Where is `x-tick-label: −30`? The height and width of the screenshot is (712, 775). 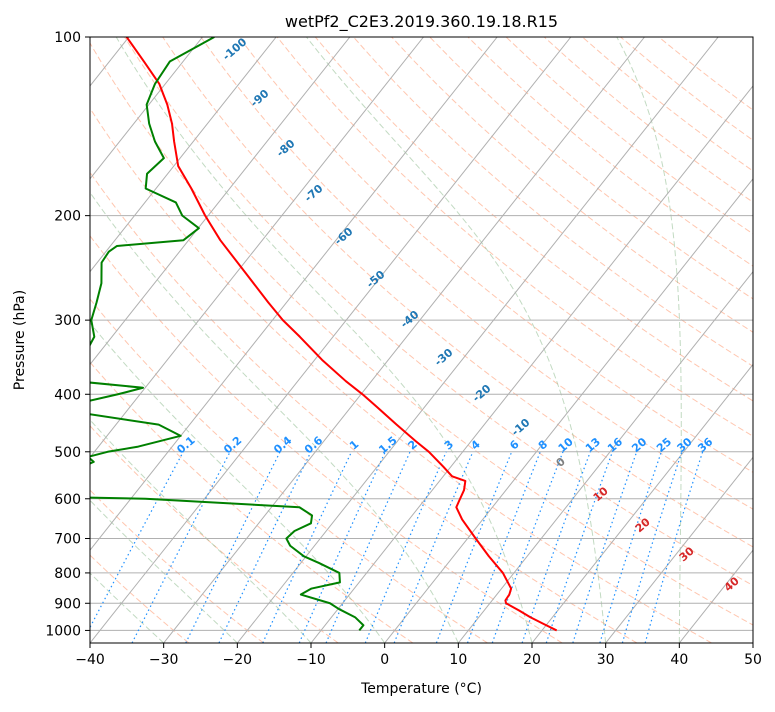 x-tick-label: −30 is located at coordinates (164, 660).